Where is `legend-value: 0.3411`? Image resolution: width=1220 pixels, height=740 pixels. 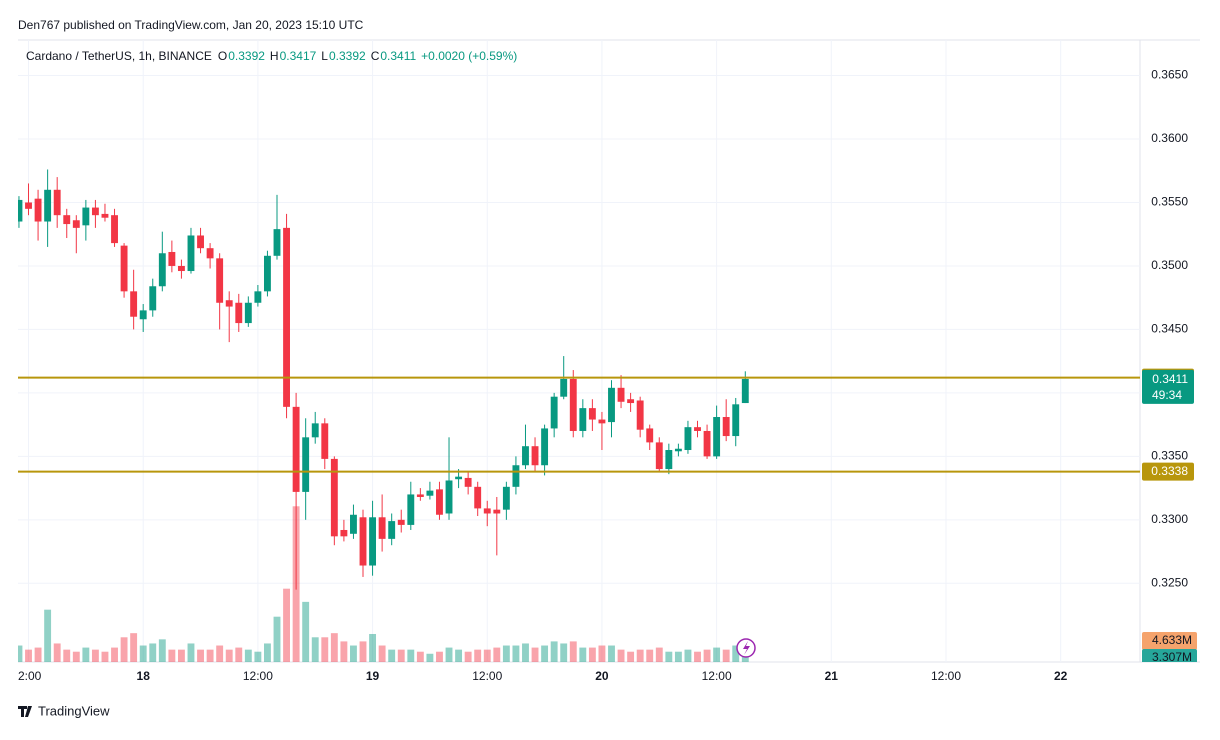 legend-value: 0.3411 is located at coordinates (398, 56).